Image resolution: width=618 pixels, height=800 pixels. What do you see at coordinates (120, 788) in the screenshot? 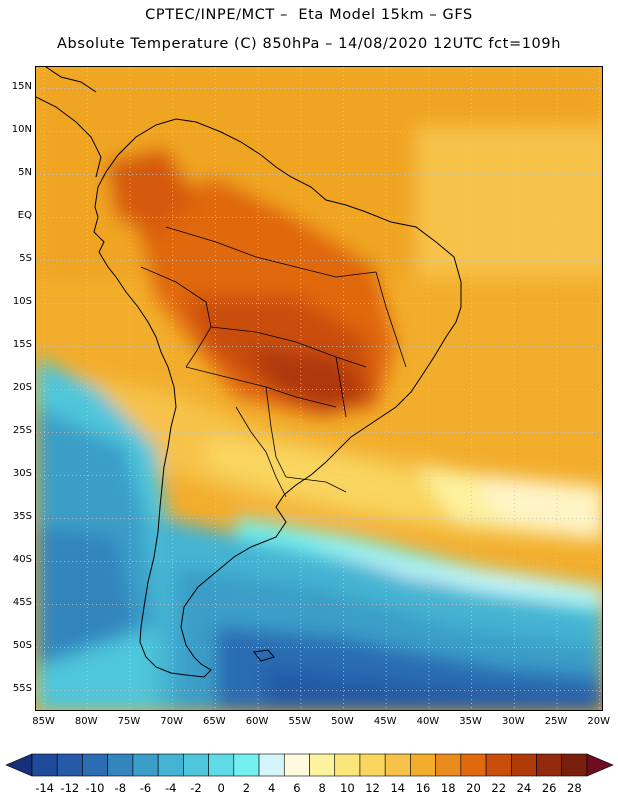
I see `colorbar-label: -8` at bounding box center [120, 788].